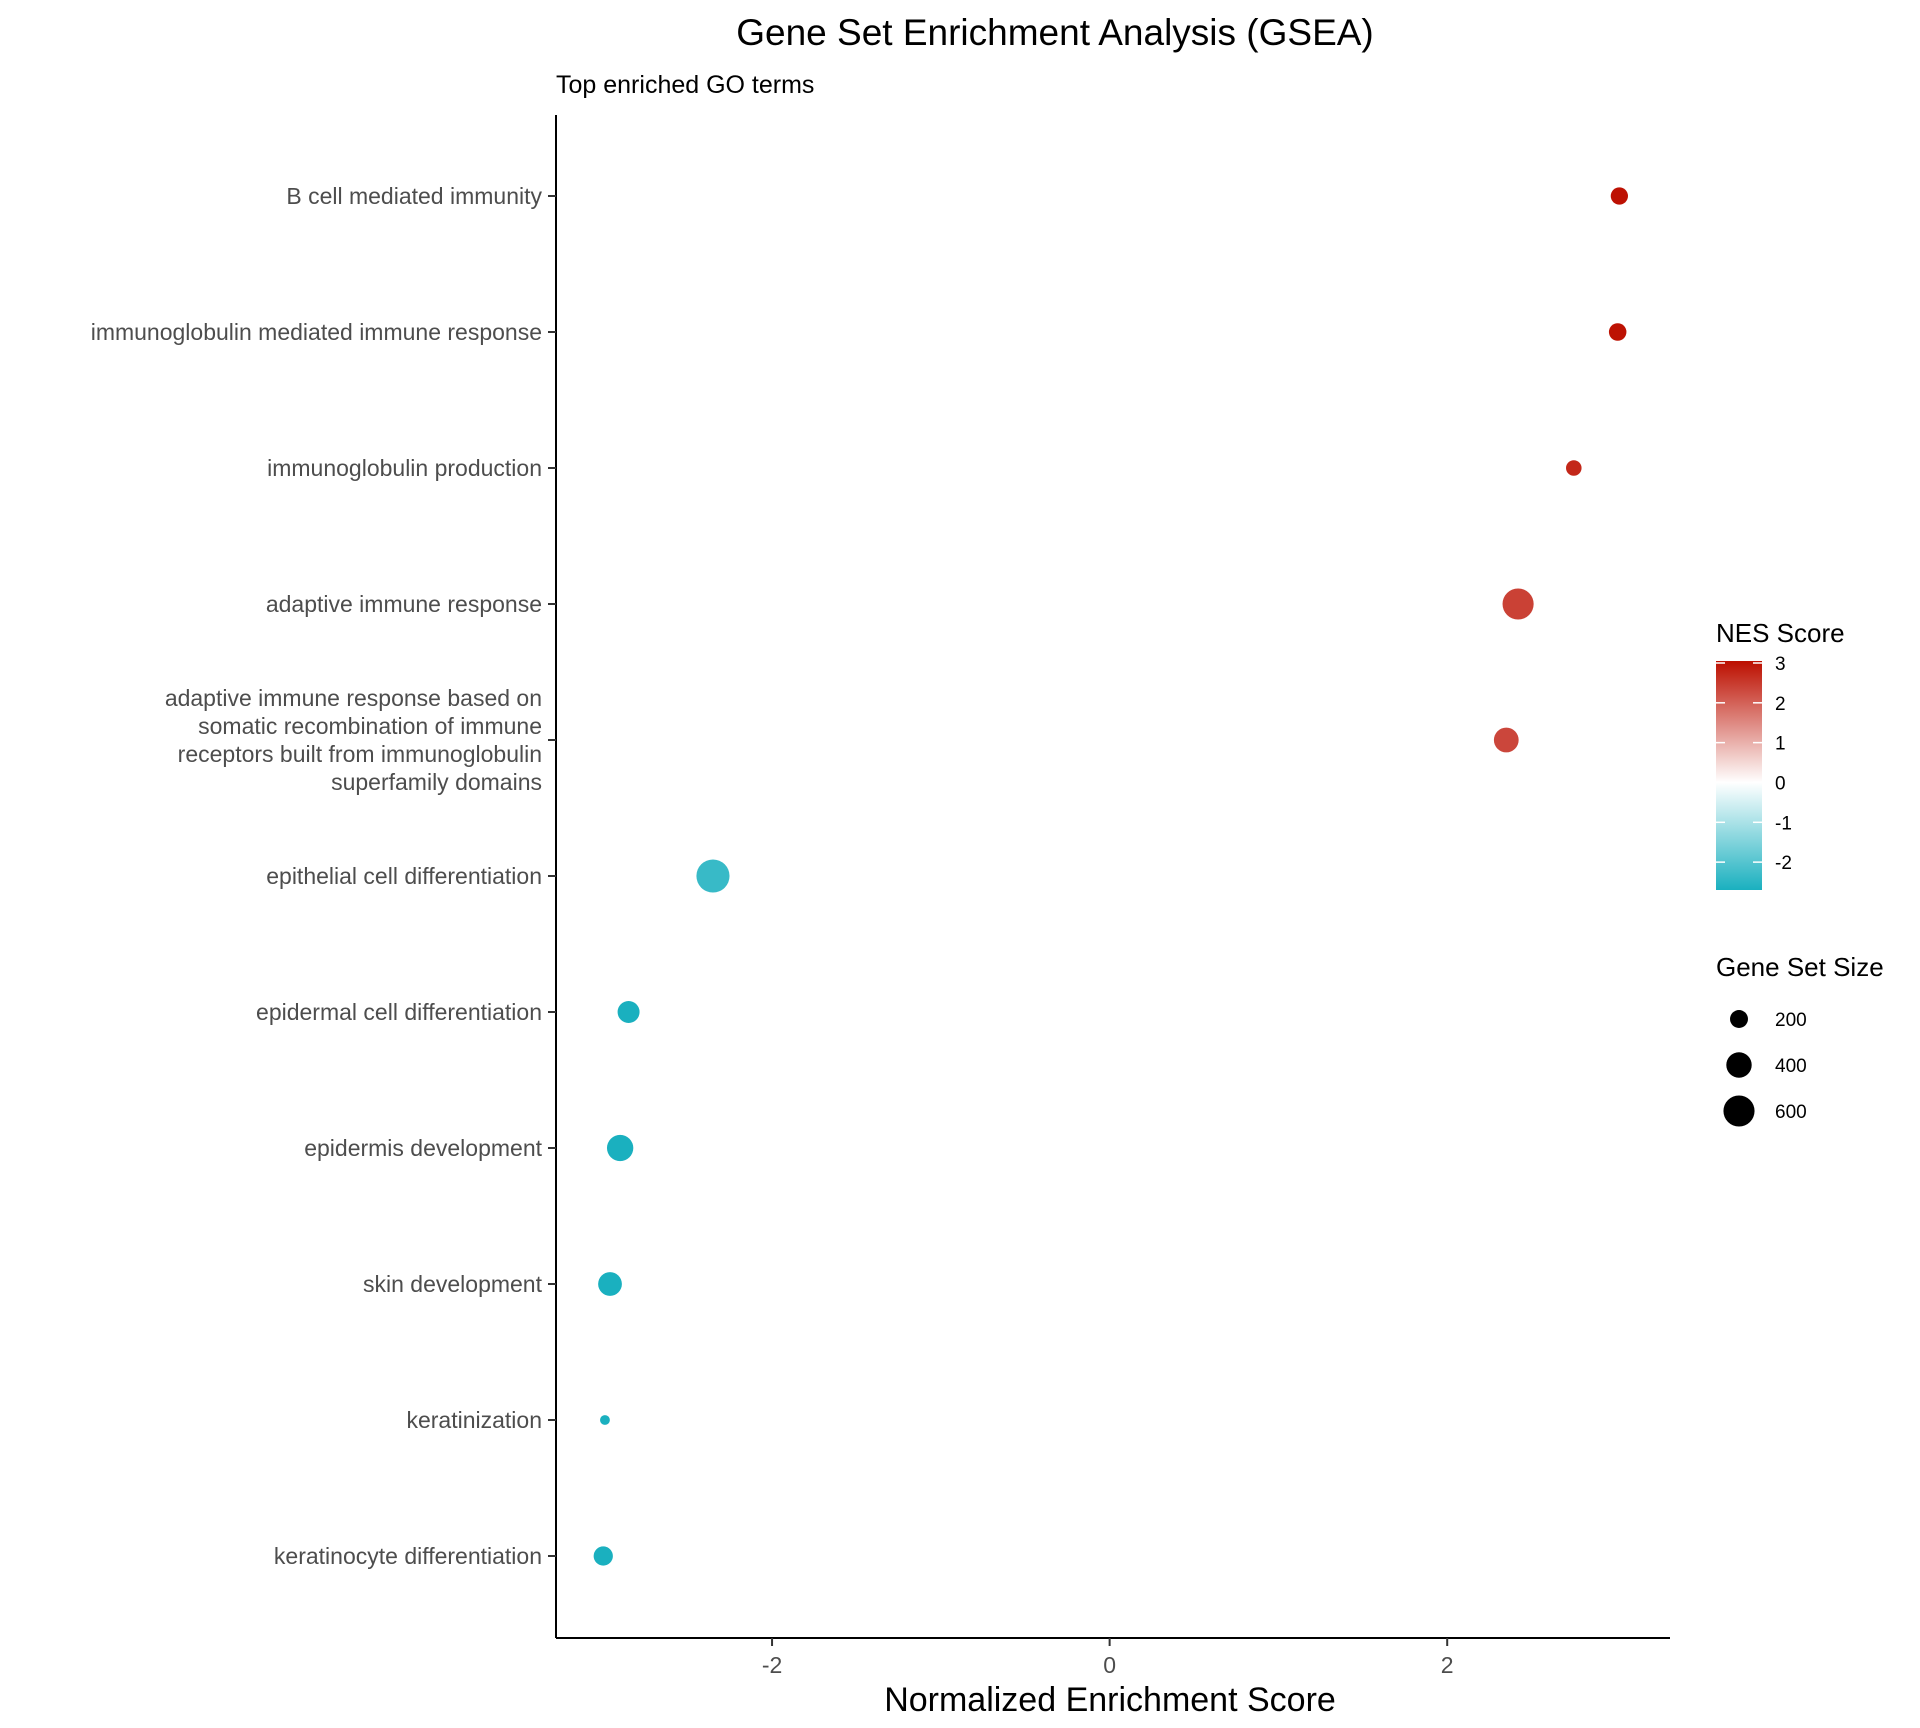 The image size is (1920, 1728). I want to click on y-tick-label: epidermal cell differentiation, so click(399, 1012).